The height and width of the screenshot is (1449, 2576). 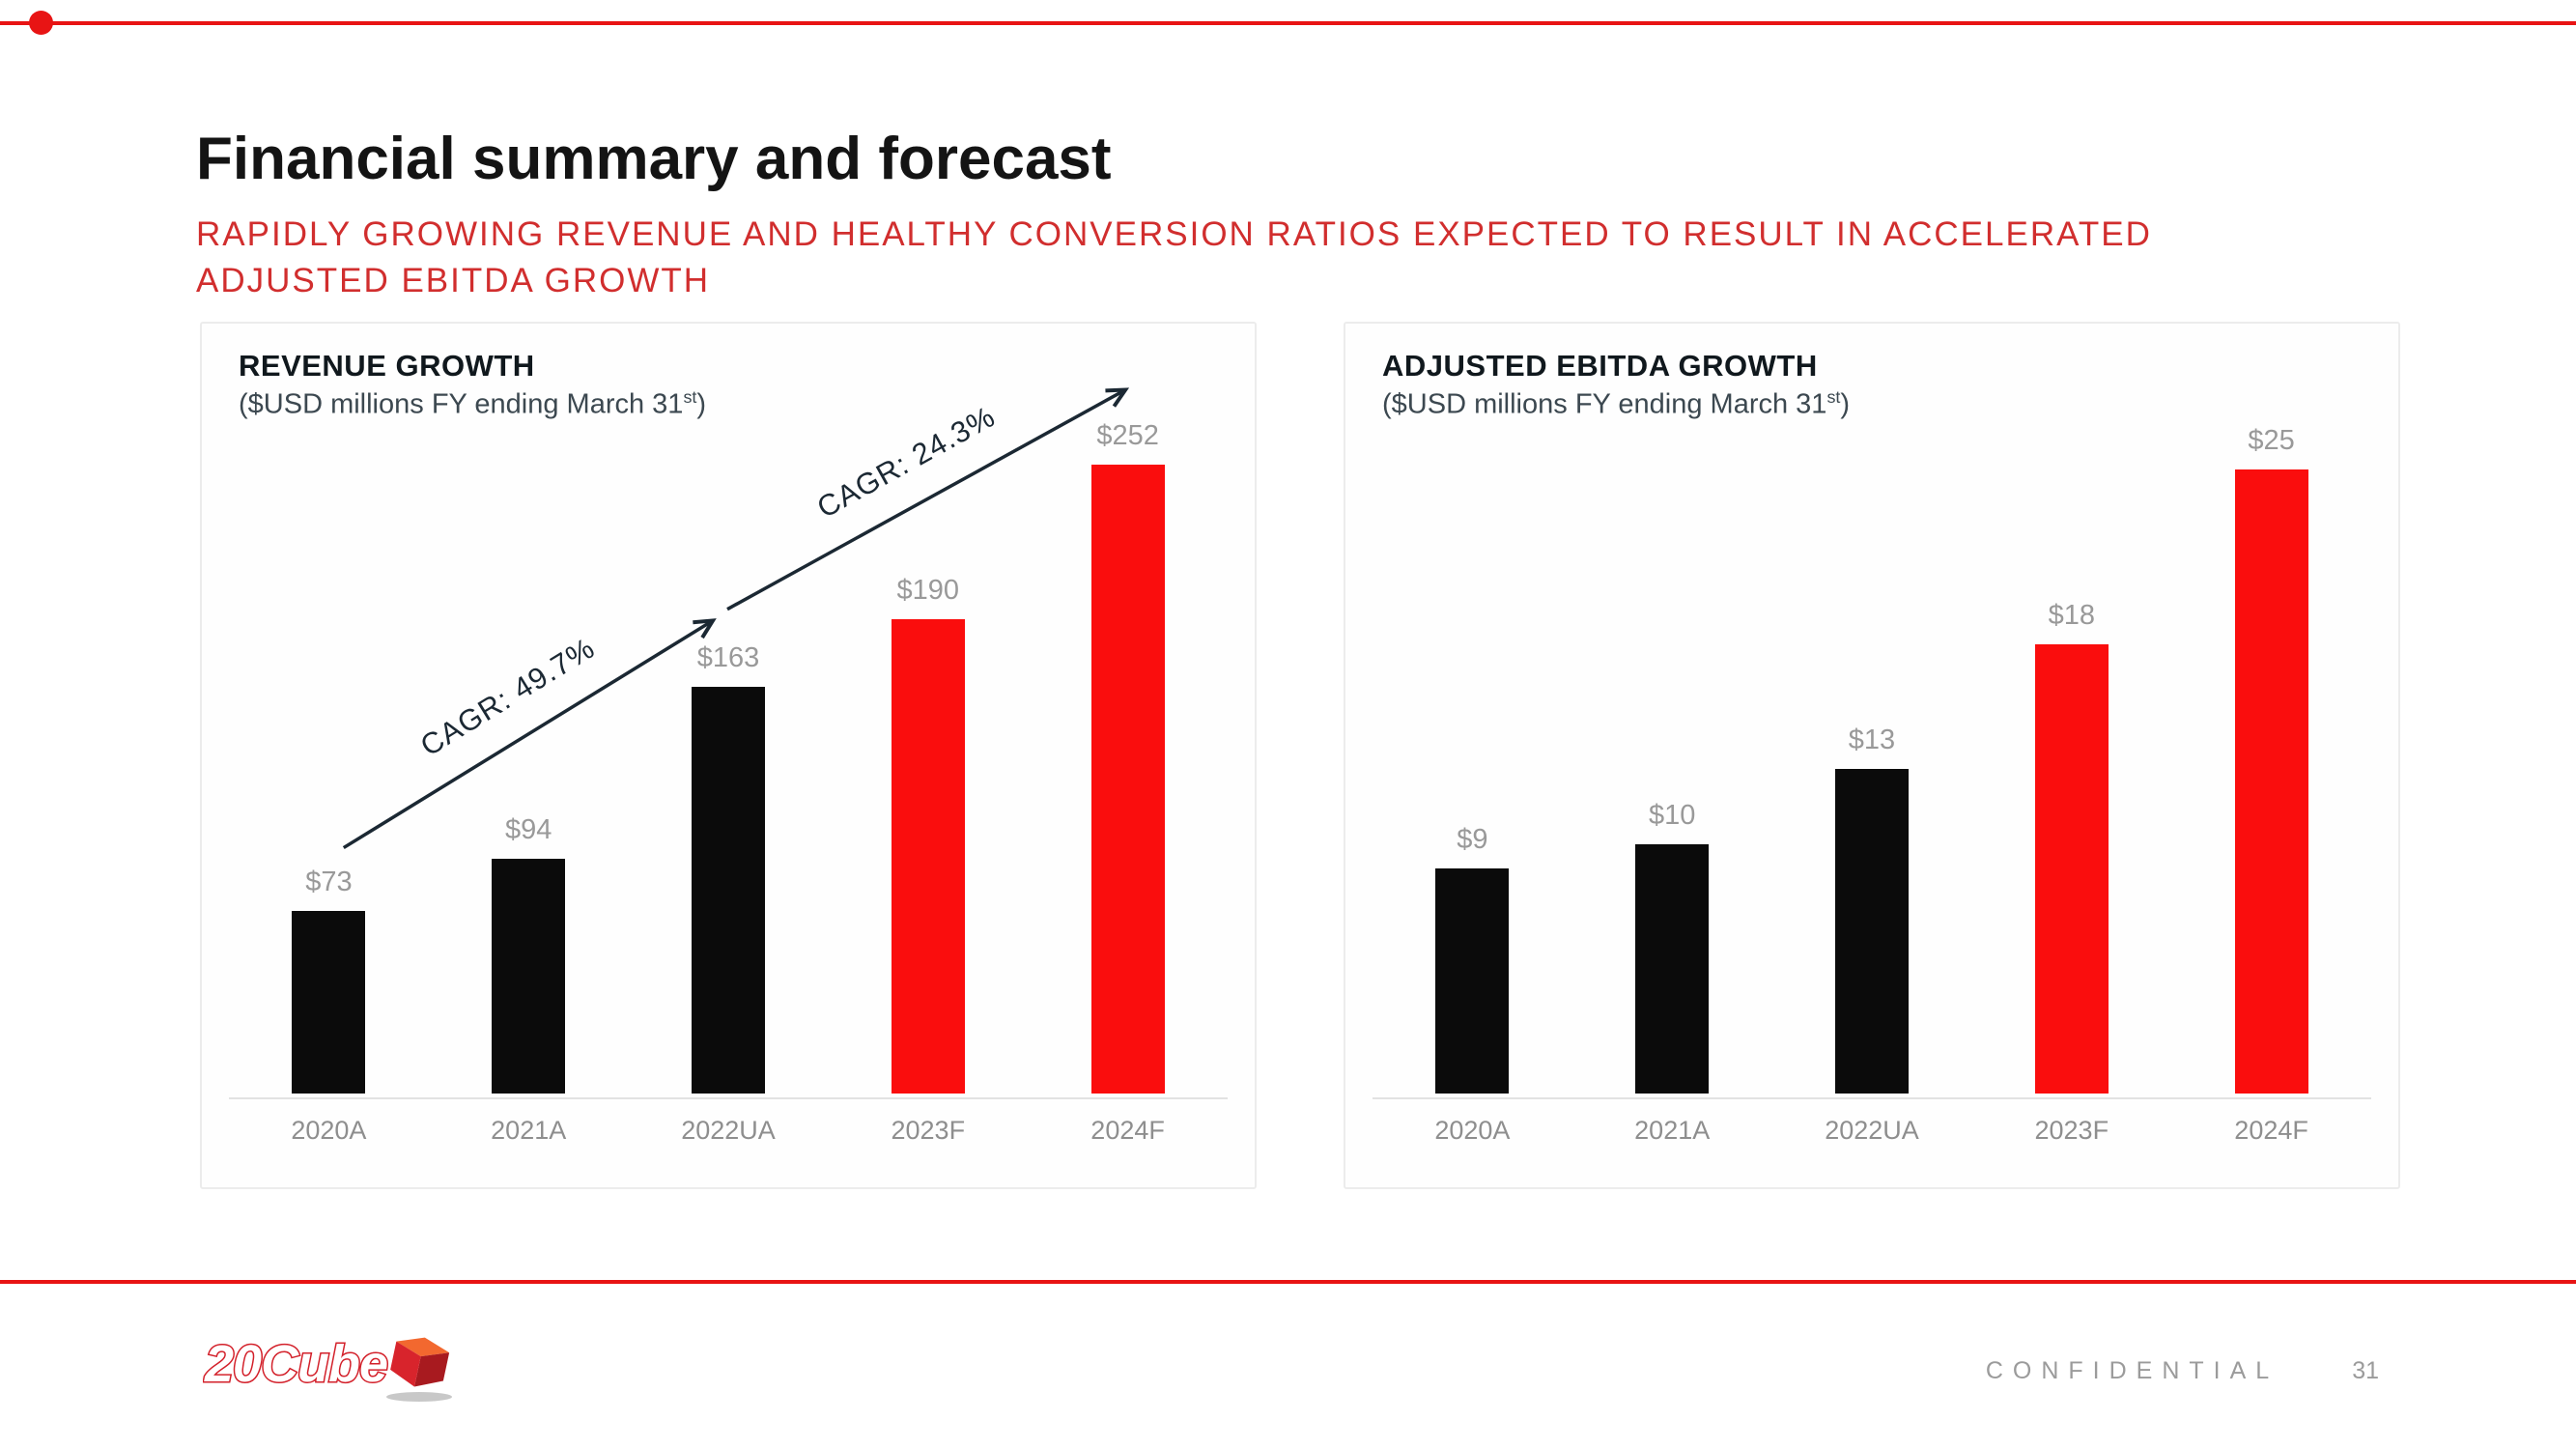 I want to click on revenue-x-axis-labels: 2020A 2021A 2022UA 2023F 2024F, so click(x=728, y=1131).